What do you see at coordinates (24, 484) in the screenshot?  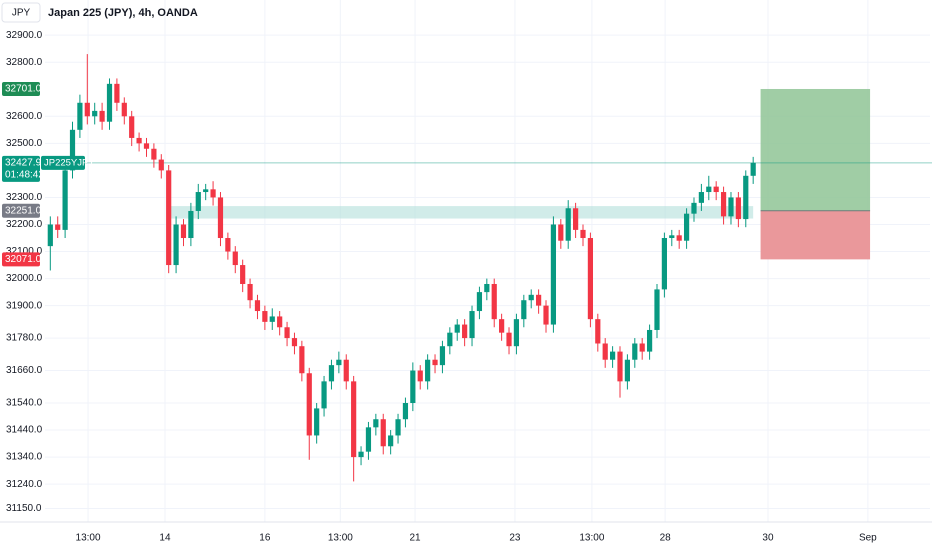 I see `y-tick-label: 31240.0` at bounding box center [24, 484].